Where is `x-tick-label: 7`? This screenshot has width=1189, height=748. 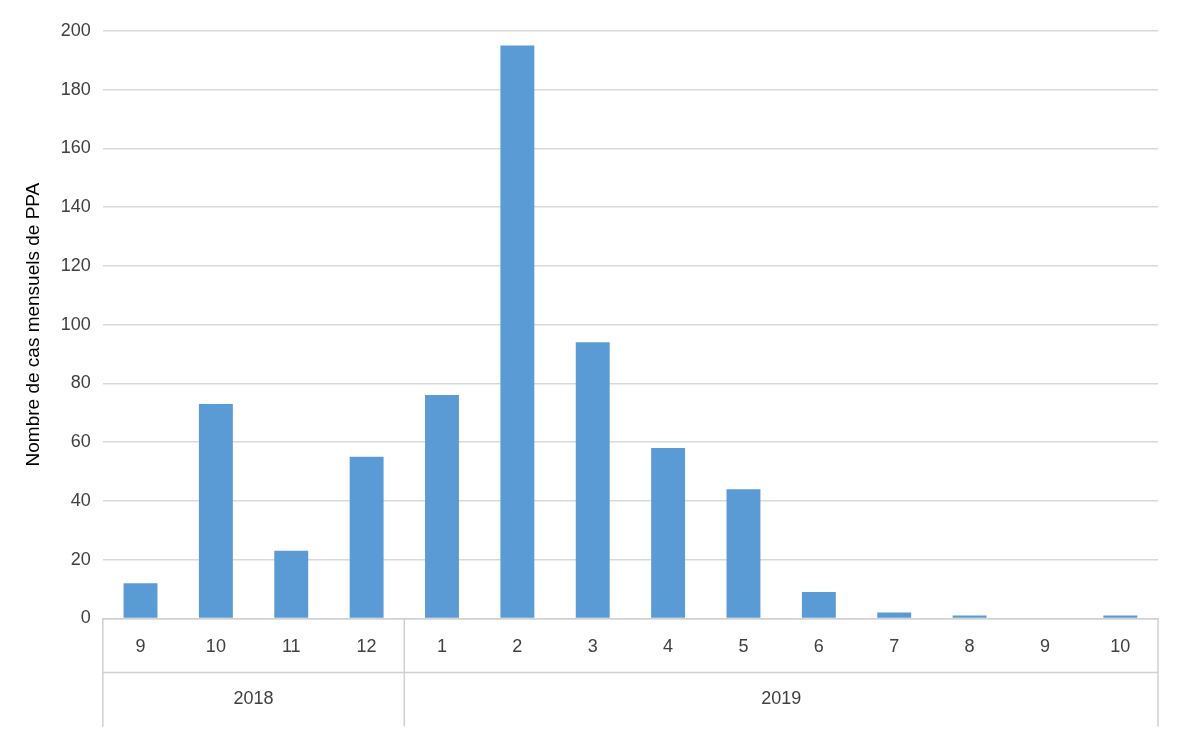 x-tick-label: 7 is located at coordinates (894, 646).